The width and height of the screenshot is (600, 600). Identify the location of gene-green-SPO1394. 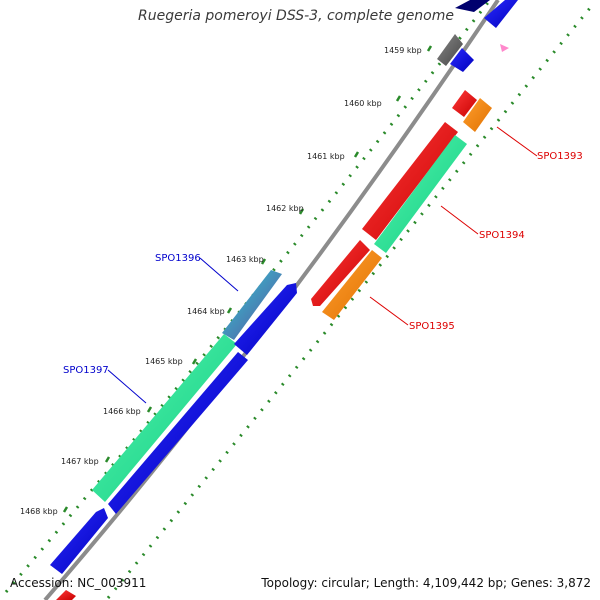
(420, 194).